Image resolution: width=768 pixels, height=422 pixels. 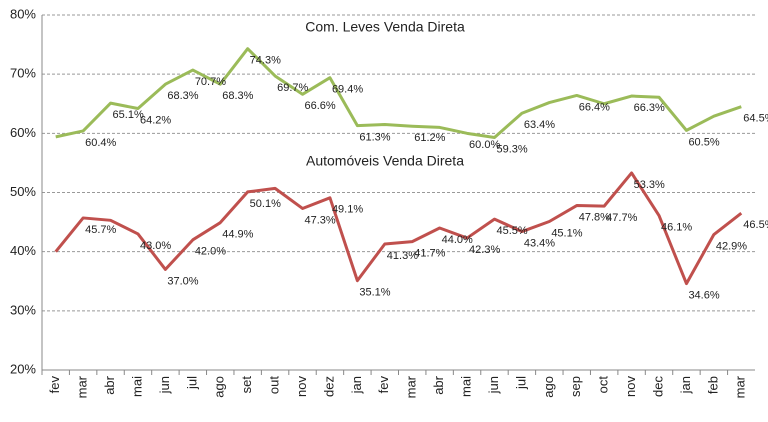 What do you see at coordinates (511, 149) in the screenshot?
I see `data-label: 59.3%` at bounding box center [511, 149].